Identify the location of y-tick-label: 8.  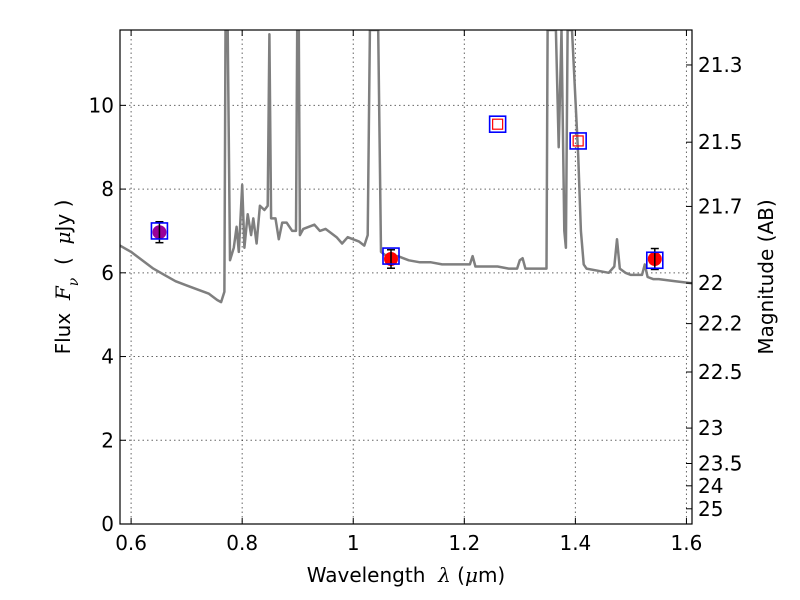
(107, 189).